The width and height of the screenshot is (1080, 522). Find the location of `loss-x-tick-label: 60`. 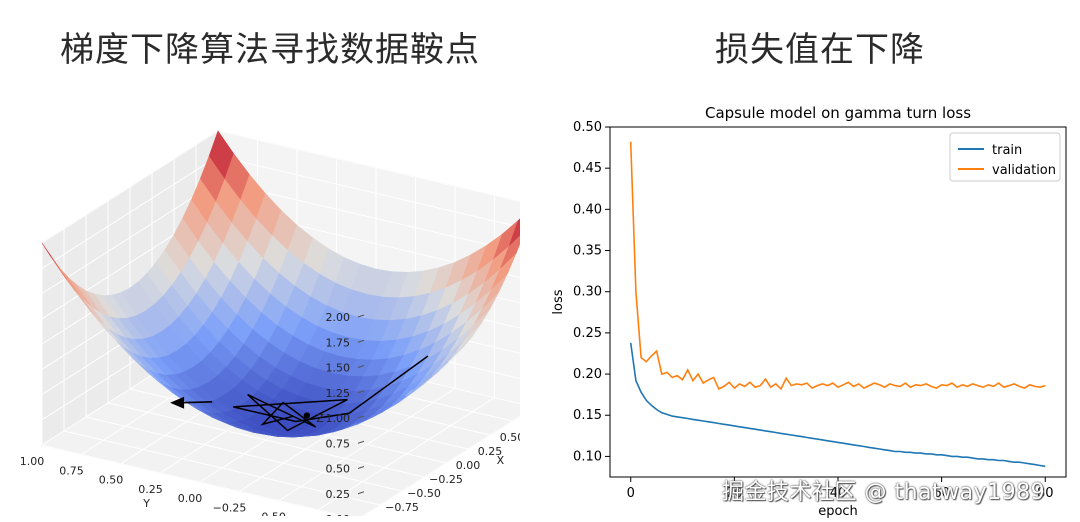

loss-x-tick-label: 60 is located at coordinates (941, 493).